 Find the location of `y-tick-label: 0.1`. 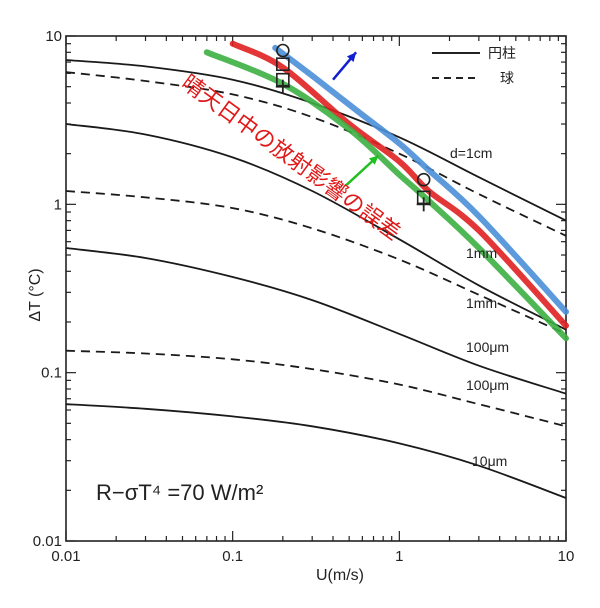

y-tick-label: 0.1 is located at coordinates (51, 373).